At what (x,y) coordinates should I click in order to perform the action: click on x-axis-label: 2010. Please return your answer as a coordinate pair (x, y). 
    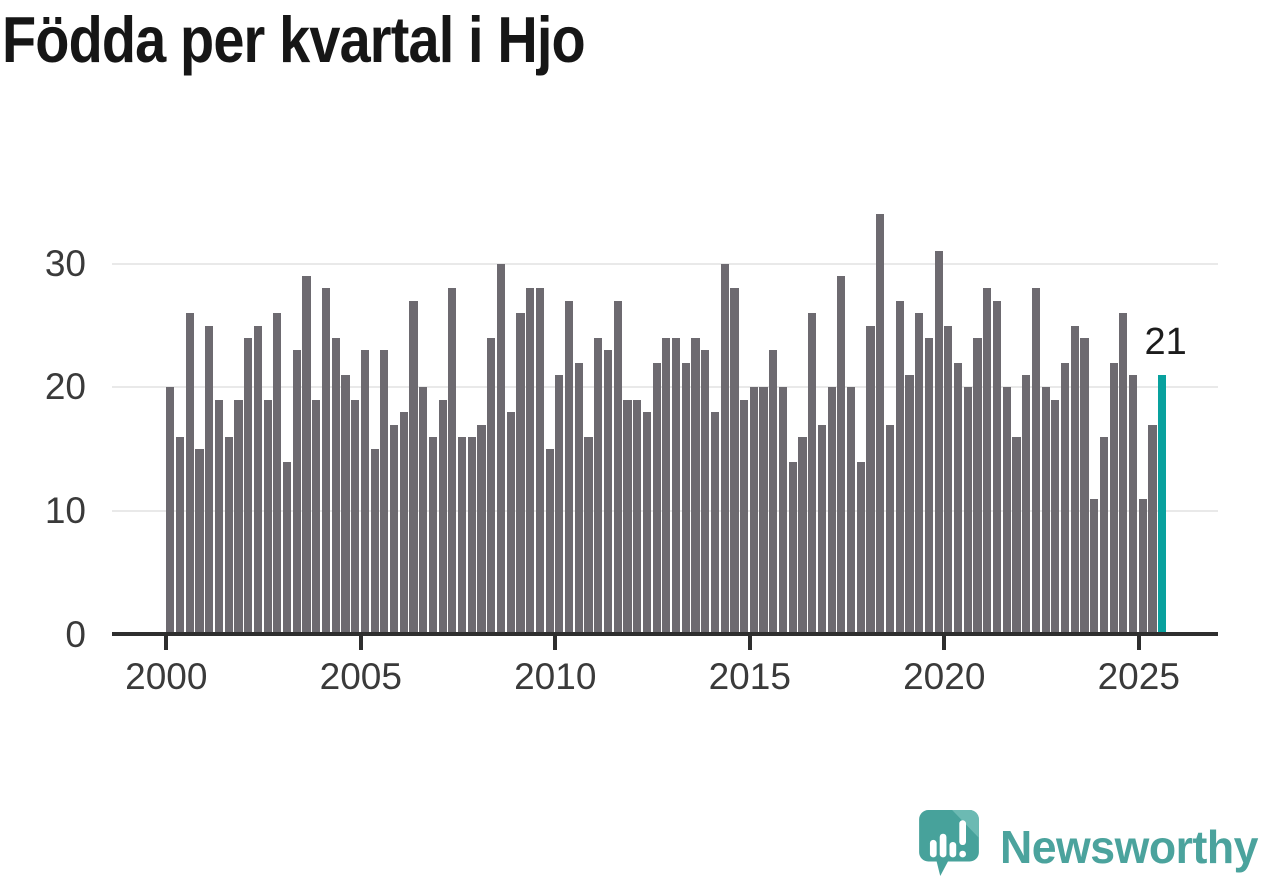
    Looking at the image, I should click on (555, 676).